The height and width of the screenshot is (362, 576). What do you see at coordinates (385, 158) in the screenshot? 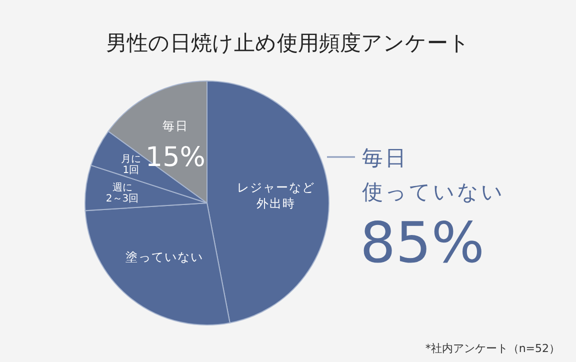
I see `text: 毎日` at bounding box center [385, 158].